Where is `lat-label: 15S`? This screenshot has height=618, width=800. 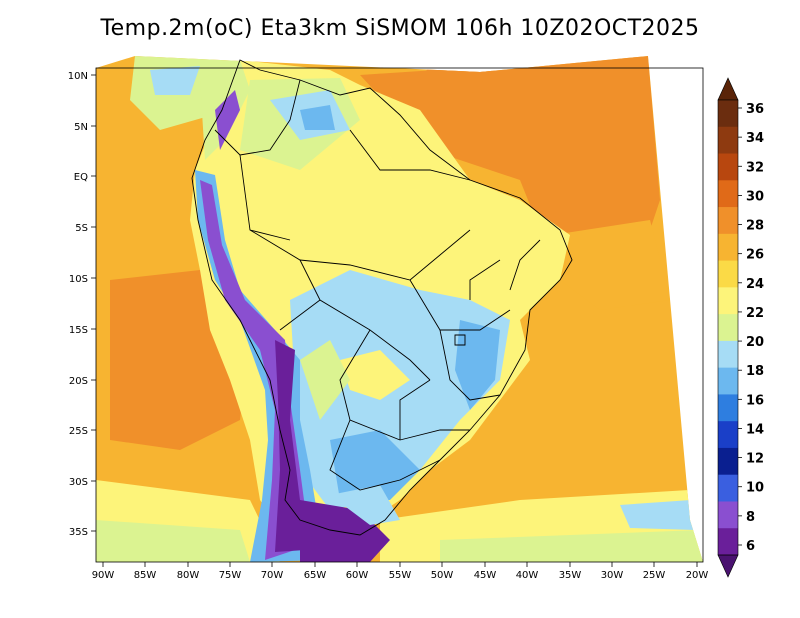
lat-label: 15S is located at coordinates (78, 330).